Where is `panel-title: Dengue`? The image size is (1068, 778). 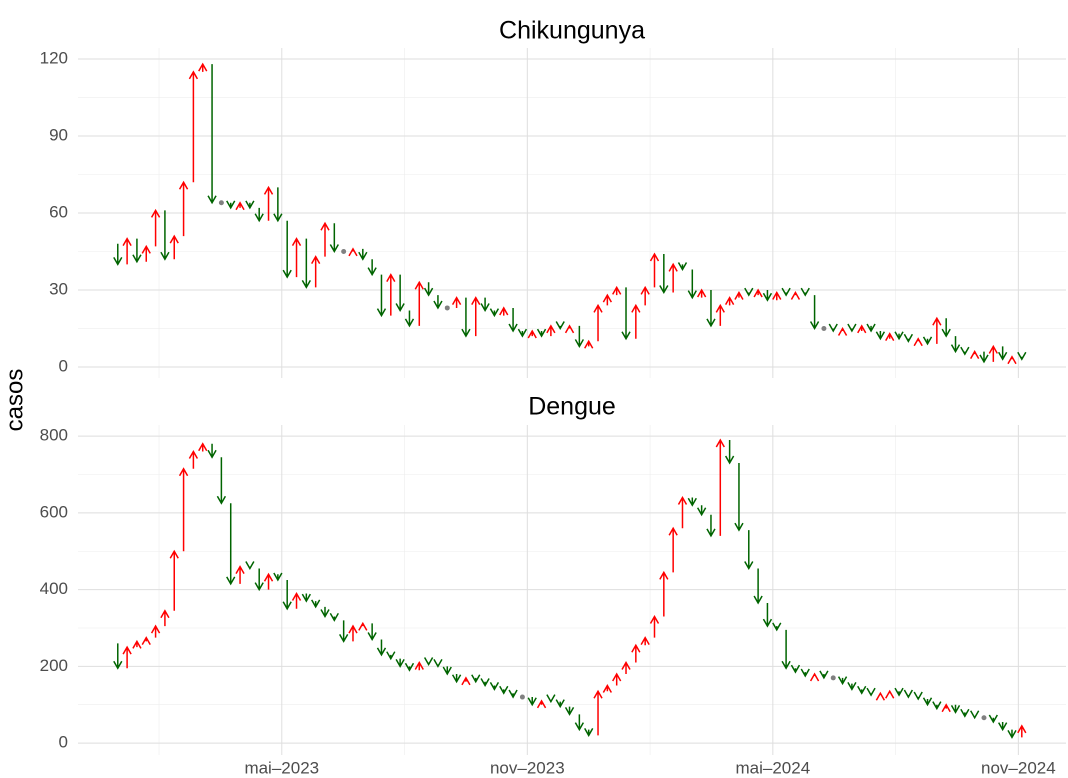 panel-title: Dengue is located at coordinates (572, 407).